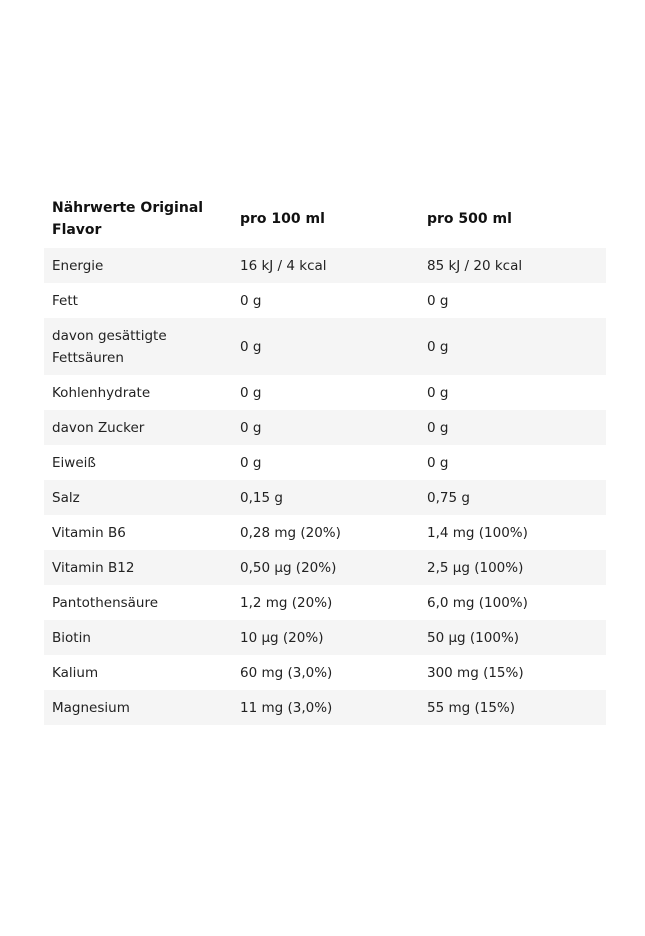  Describe the element at coordinates (512, 265) in the screenshot. I see `table-cell: 85 kJ / 20 kcal` at that location.